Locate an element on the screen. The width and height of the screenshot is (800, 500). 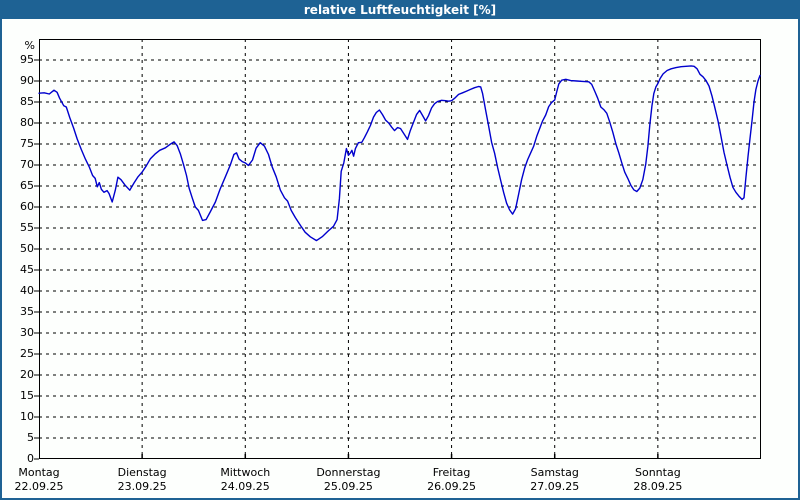
y-axis-unit-label: % is located at coordinates (29, 45).